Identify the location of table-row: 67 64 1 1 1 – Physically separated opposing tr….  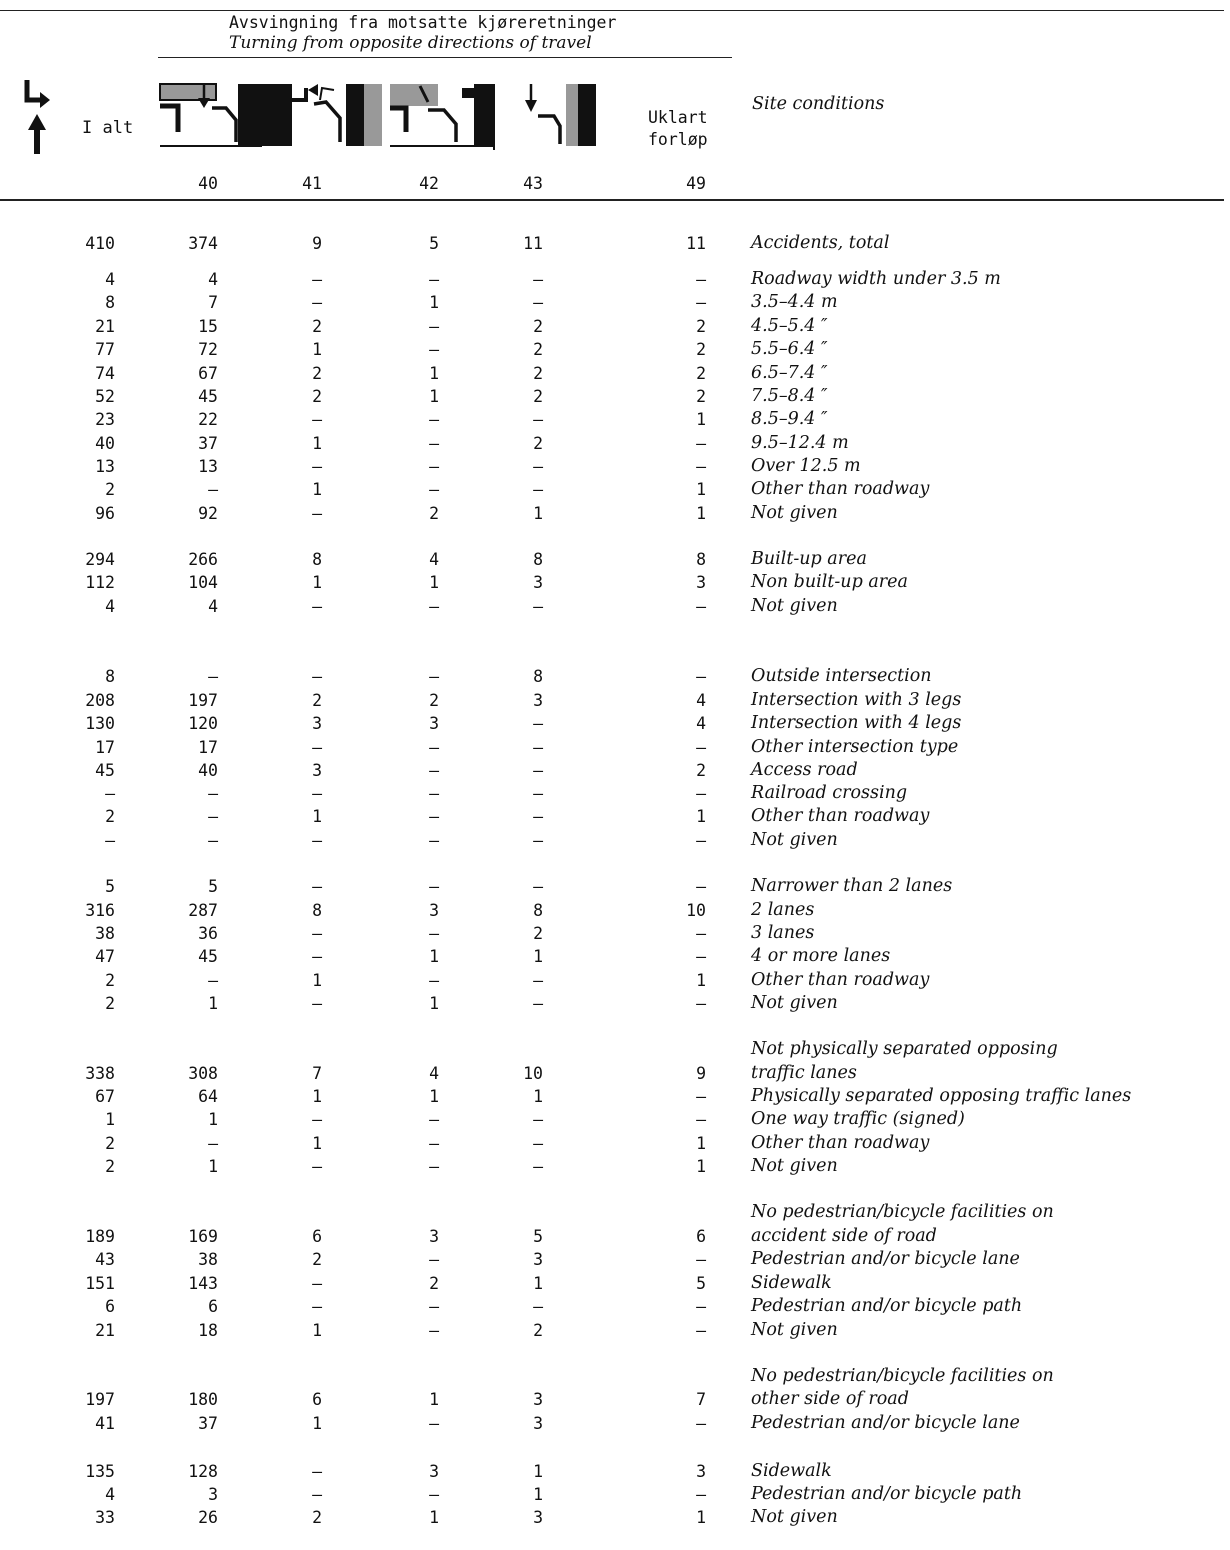
(615, 1096).